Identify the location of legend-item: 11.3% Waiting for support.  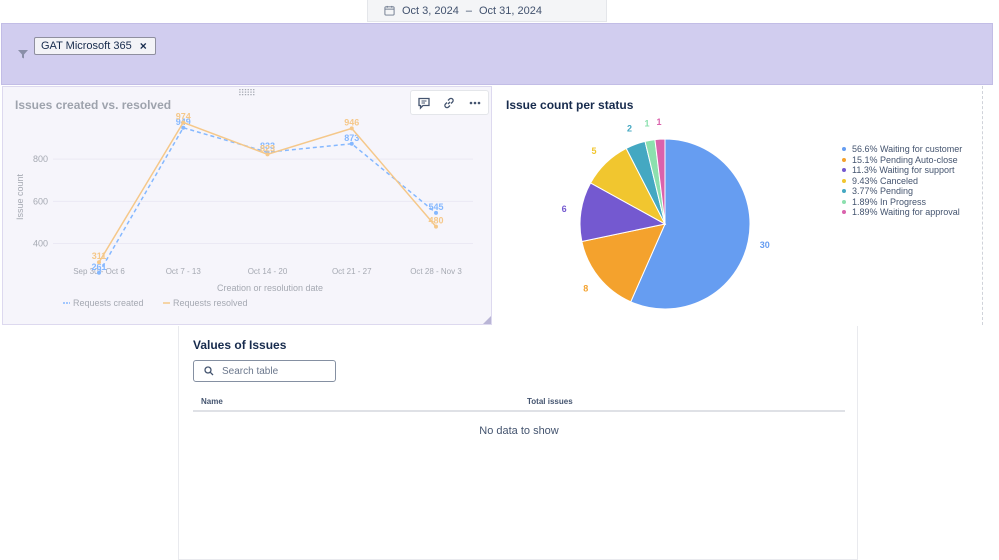
(902, 170).